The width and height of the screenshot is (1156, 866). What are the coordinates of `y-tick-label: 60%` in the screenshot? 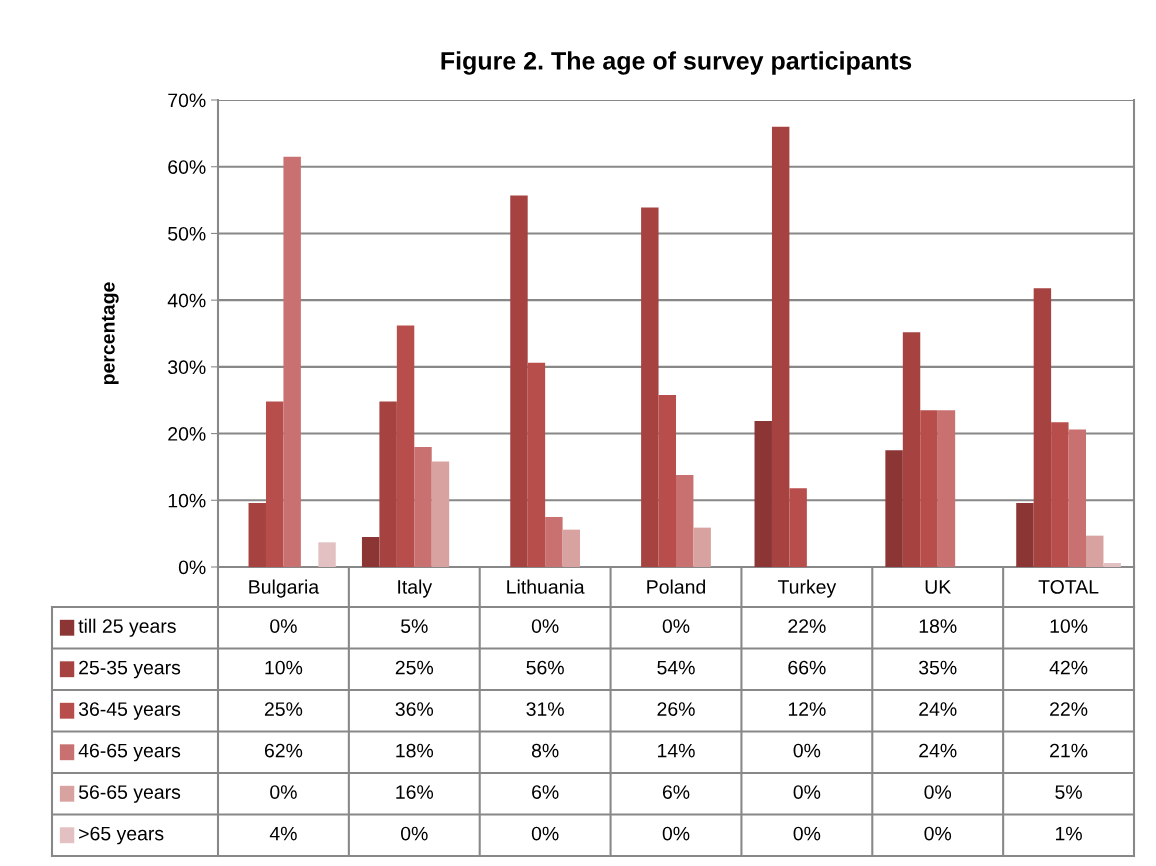 It's located at (187, 167).